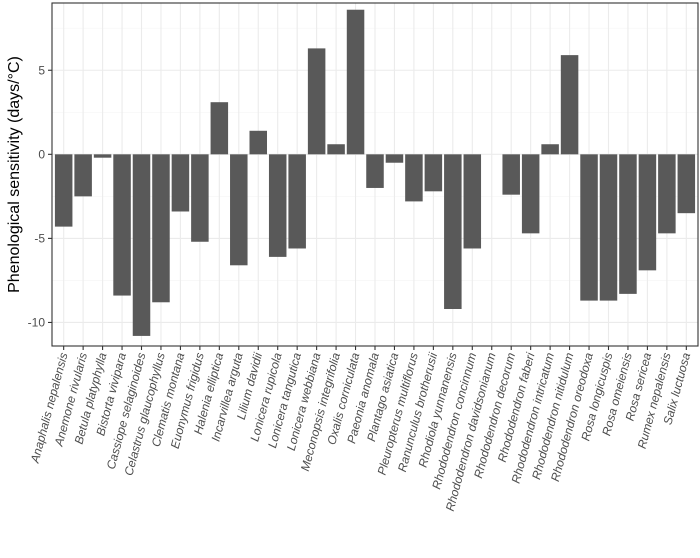 The height and width of the screenshot is (558, 700). Describe the element at coordinates (41, 70) in the screenshot. I see `y-tick-label: 5` at that location.